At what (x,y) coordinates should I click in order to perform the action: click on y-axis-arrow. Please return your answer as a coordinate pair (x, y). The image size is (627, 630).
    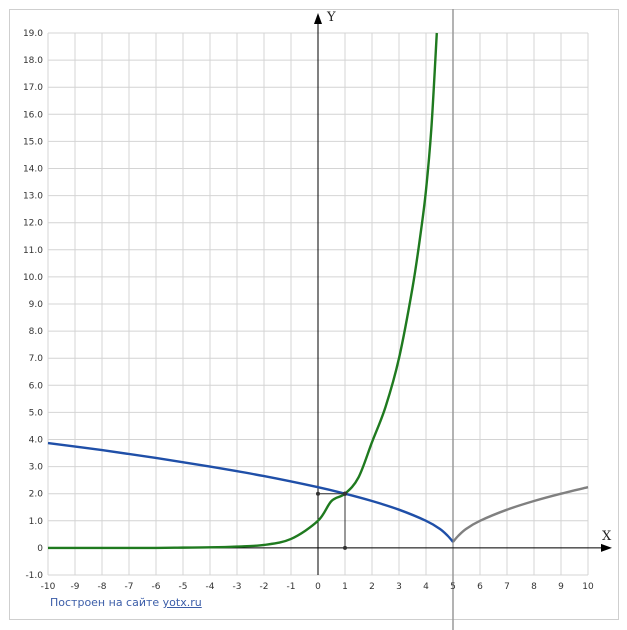
    Looking at the image, I should click on (318, 18).